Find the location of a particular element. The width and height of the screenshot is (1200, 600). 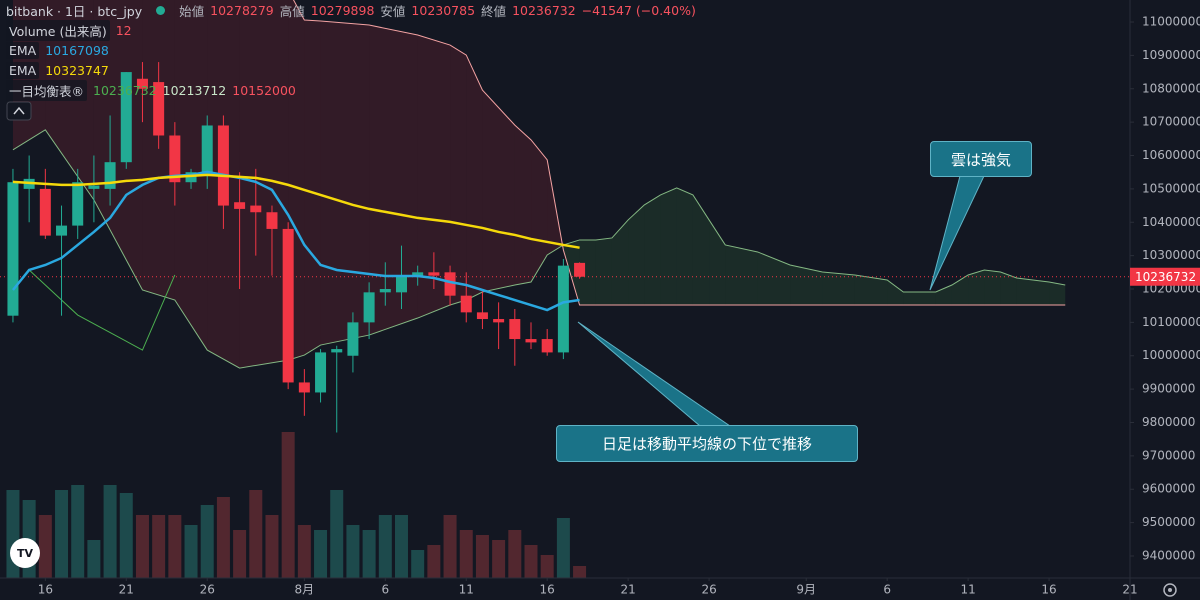

open-label: 始値 is located at coordinates (192, 11).